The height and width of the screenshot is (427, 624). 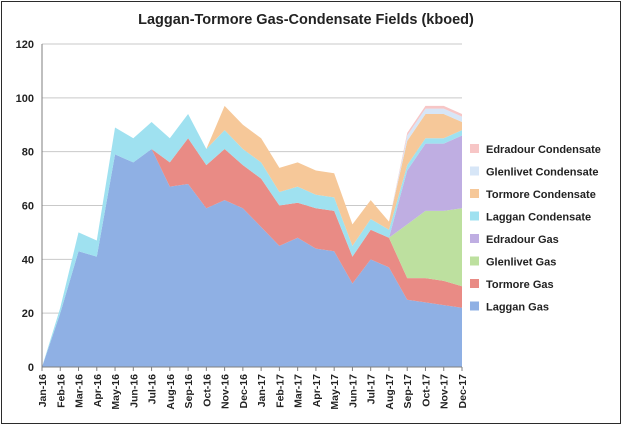 I want to click on legend-label-tormore-condensate: Tormore Condensate, so click(x=541, y=195).